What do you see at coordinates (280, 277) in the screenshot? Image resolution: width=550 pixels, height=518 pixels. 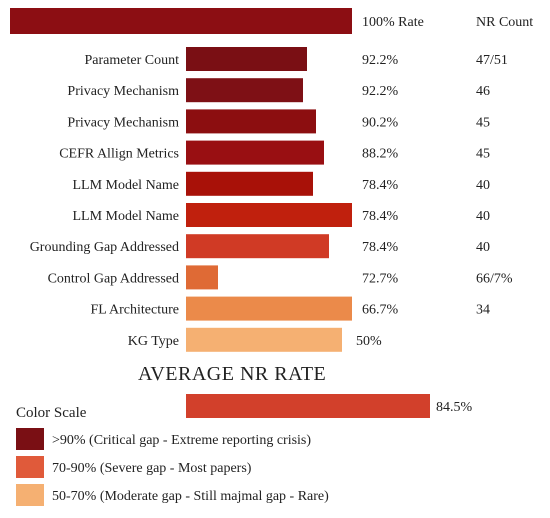 I see `bar-row: Control Gap Addressed 72.7% 66/7%` at bounding box center [280, 277].